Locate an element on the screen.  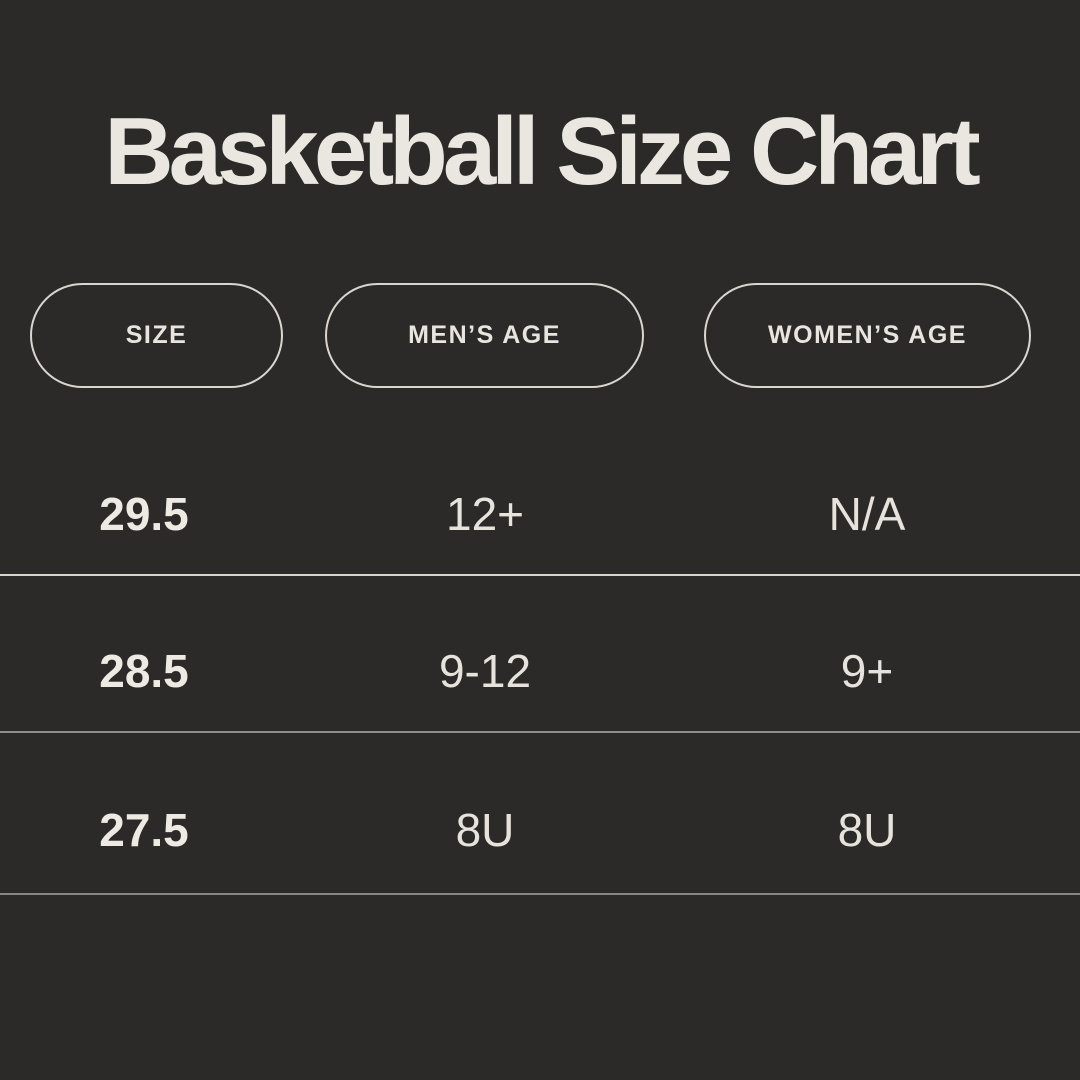
mens-age-cell: 9-12 is located at coordinates (485, 670).